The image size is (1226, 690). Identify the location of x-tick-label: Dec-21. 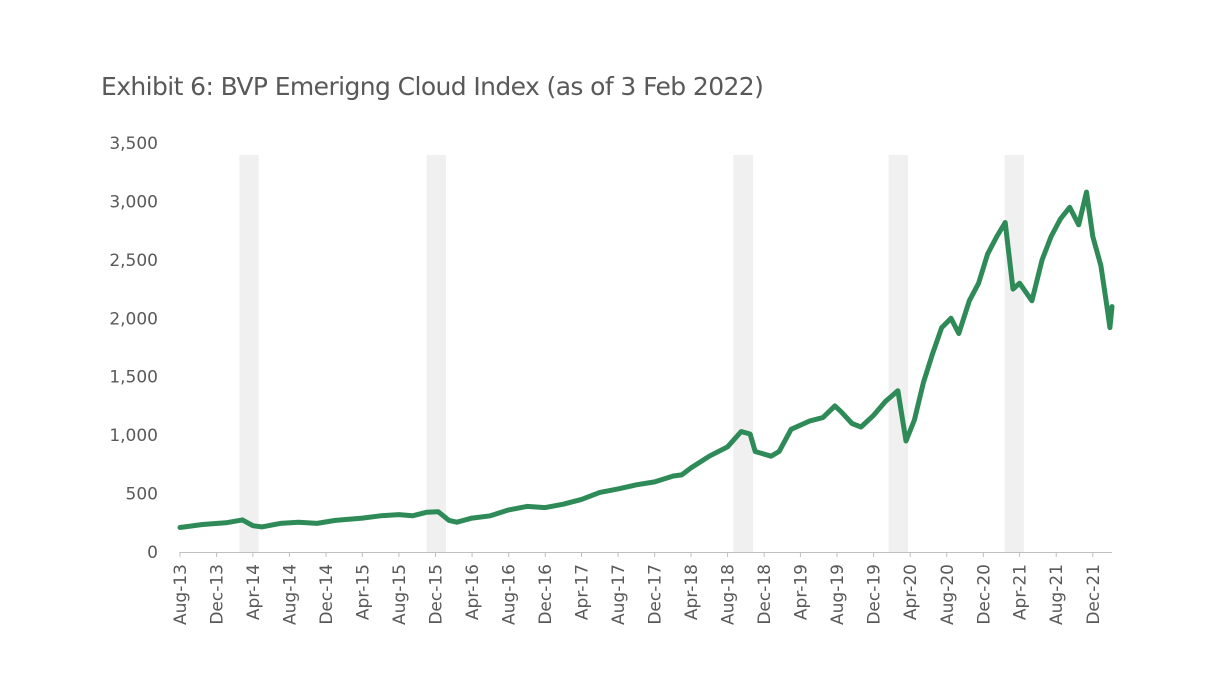
(1094, 594).